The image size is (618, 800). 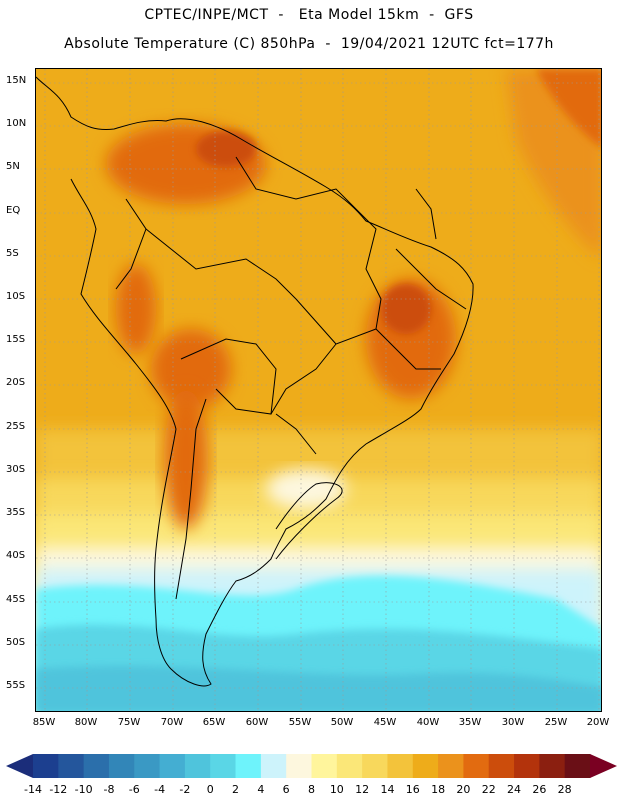 What do you see at coordinates (129, 722) in the screenshot?
I see `longitude-label: 75W` at bounding box center [129, 722].